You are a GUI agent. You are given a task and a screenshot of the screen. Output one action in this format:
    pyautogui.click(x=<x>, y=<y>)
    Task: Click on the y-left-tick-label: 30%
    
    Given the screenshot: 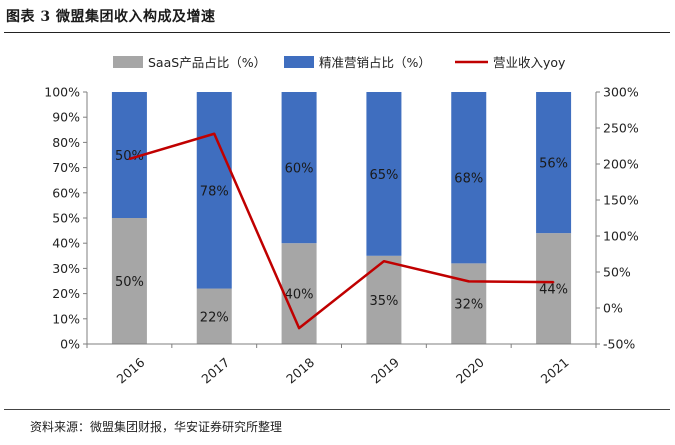 What is the action you would take?
    pyautogui.click(x=66, y=268)
    